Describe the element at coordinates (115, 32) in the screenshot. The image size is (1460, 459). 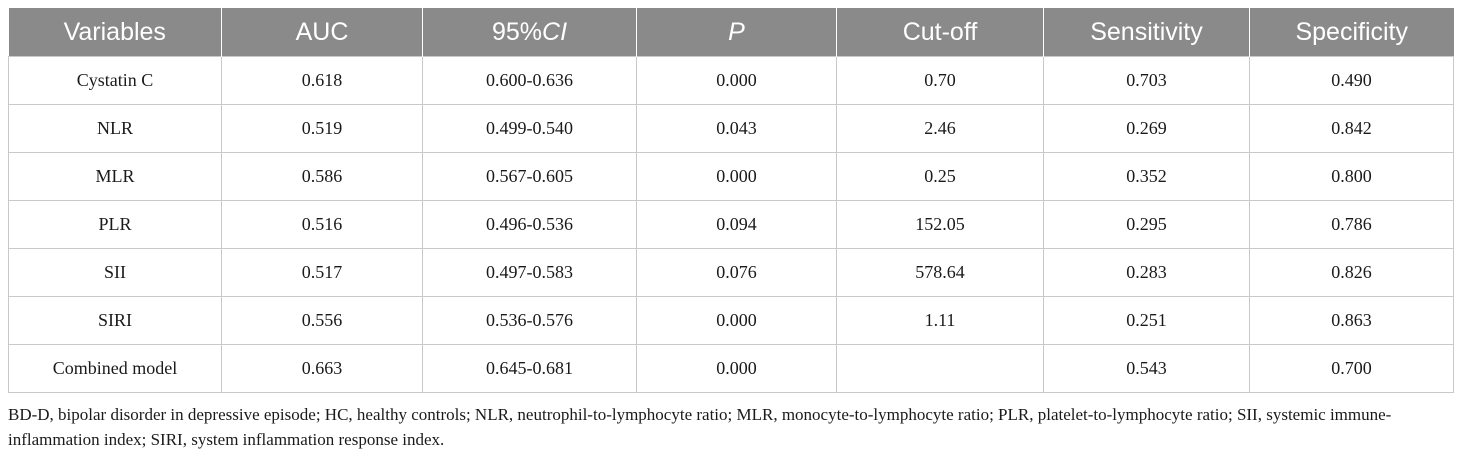
I see `header-variables: Variables` at that location.